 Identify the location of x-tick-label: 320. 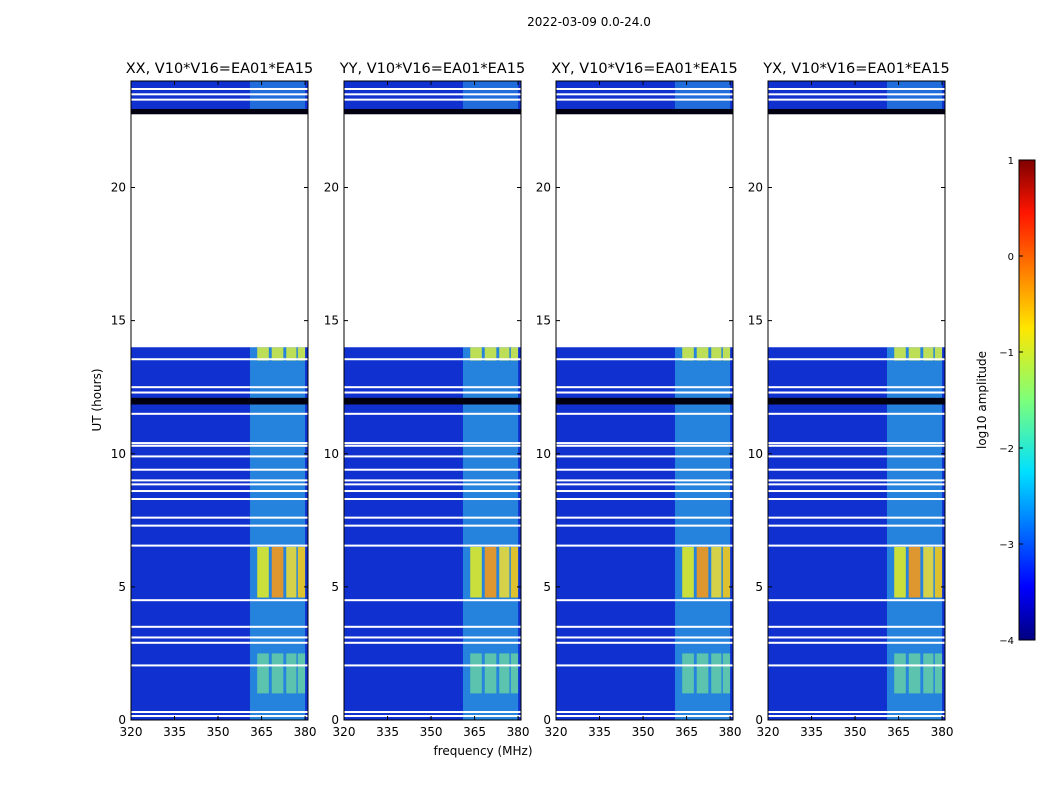
(131, 732).